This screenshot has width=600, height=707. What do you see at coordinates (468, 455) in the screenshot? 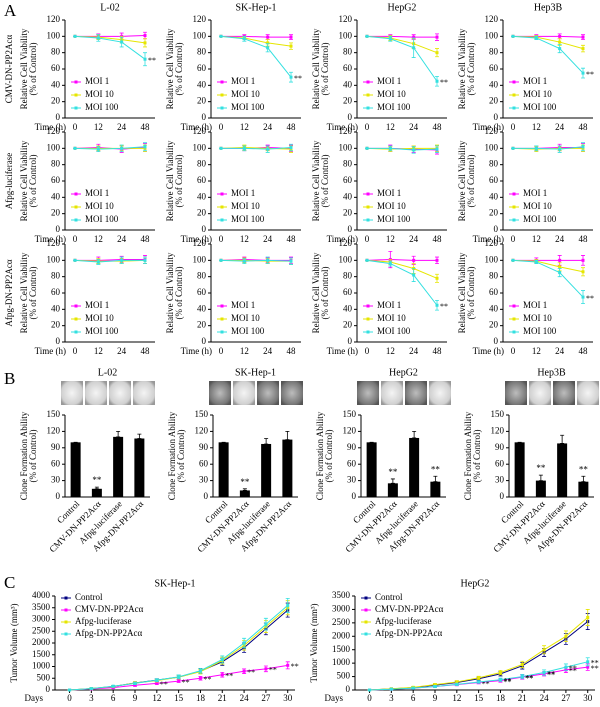
I see `y-axis-label: Clone Formation Ability` at bounding box center [468, 455].